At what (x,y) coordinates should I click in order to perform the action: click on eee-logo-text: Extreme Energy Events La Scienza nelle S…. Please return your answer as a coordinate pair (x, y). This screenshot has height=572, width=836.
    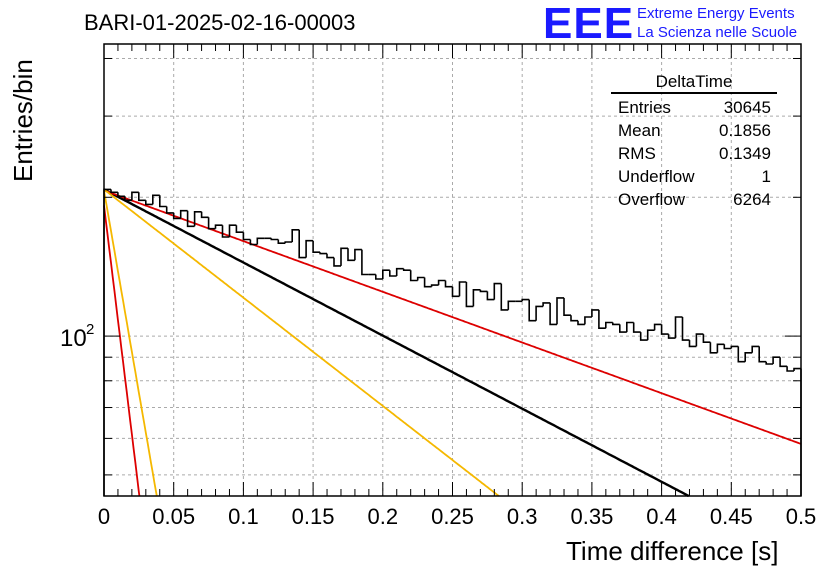
    Looking at the image, I should click on (717, 23).